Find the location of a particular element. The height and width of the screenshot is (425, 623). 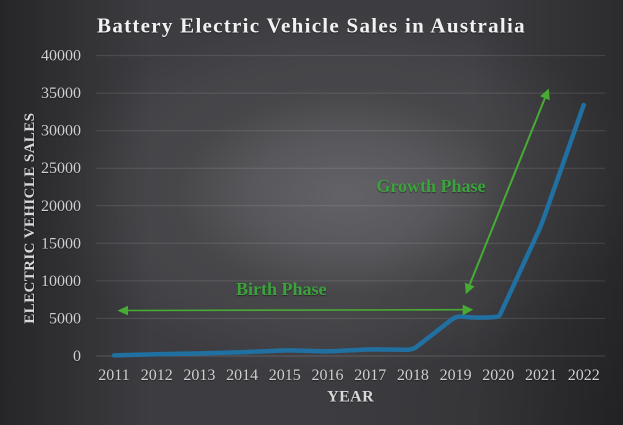

svg-text: 2019 is located at coordinates (456, 375).